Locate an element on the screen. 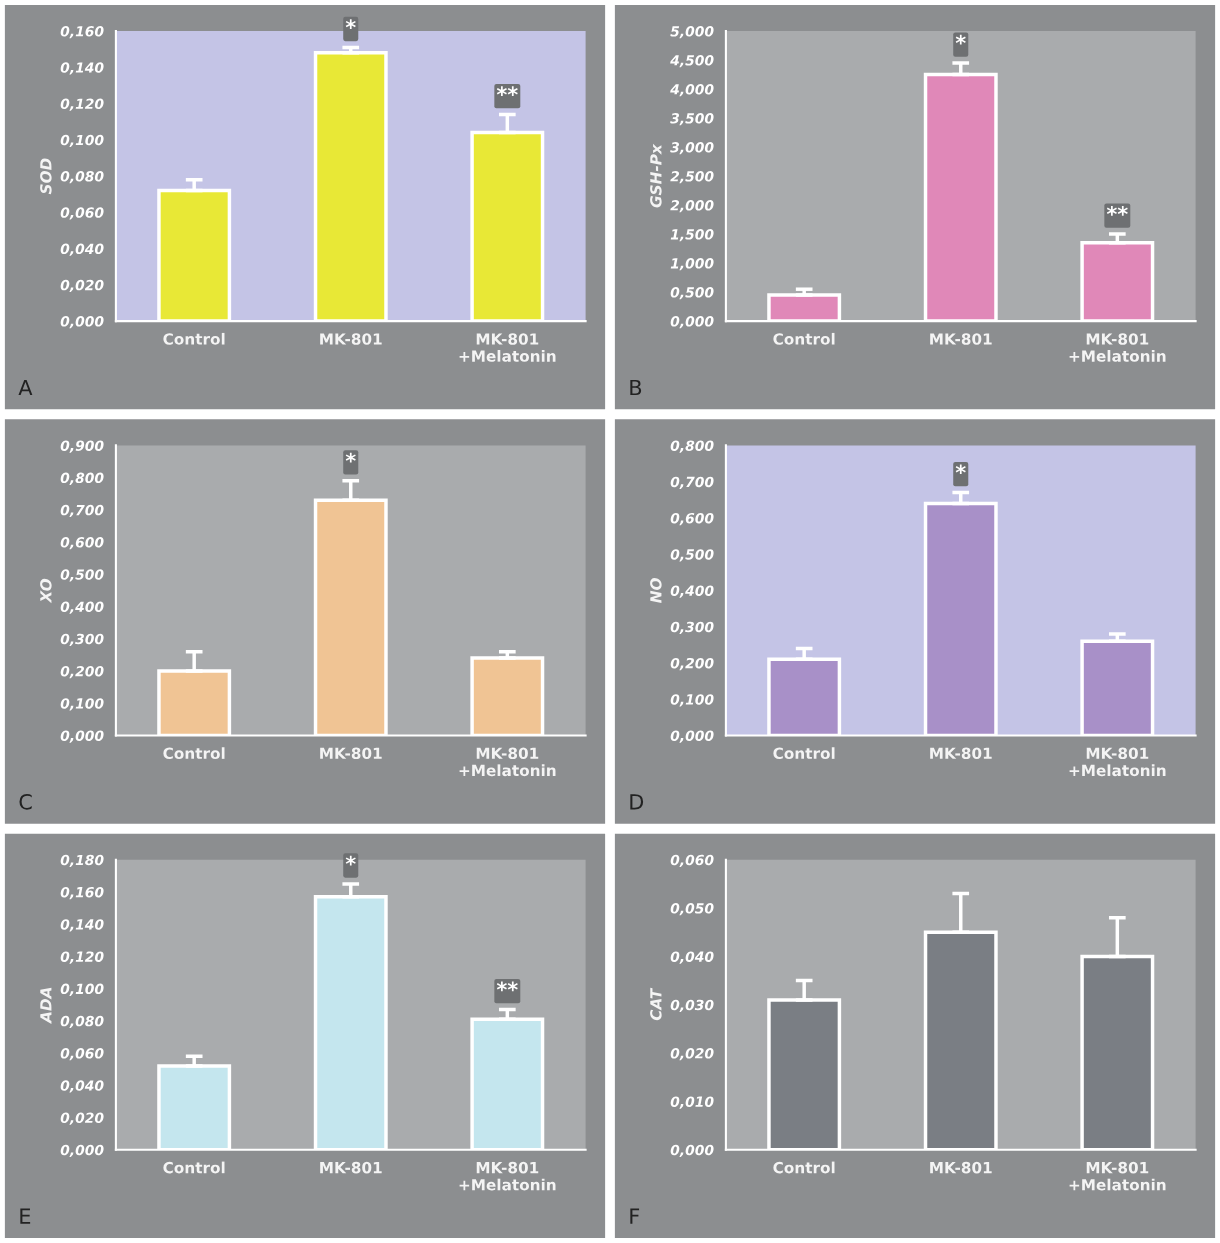  y-tick-label: 4,000 is located at coordinates (692, 90).